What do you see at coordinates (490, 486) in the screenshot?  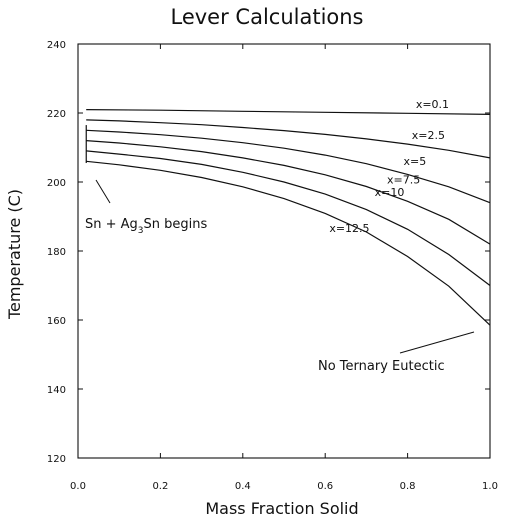 I see `x-tick-label: 1.0` at bounding box center [490, 486].